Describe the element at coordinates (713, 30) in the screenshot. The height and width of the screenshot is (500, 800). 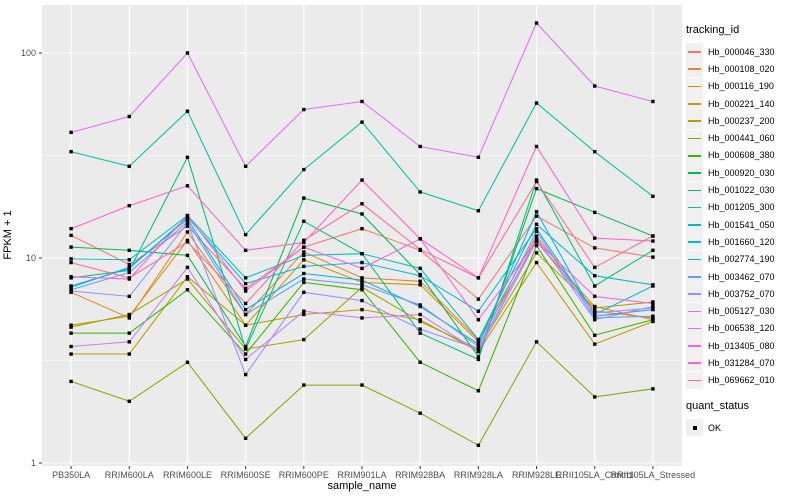
I see `legend-title-tracking-id: tracking_id` at that location.